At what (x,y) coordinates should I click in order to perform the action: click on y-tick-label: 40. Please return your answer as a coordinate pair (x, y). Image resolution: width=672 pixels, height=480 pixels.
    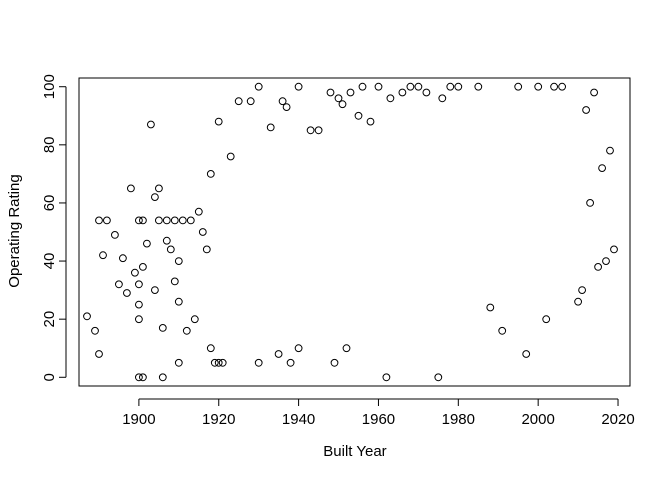
    Looking at the image, I should click on (49, 261).